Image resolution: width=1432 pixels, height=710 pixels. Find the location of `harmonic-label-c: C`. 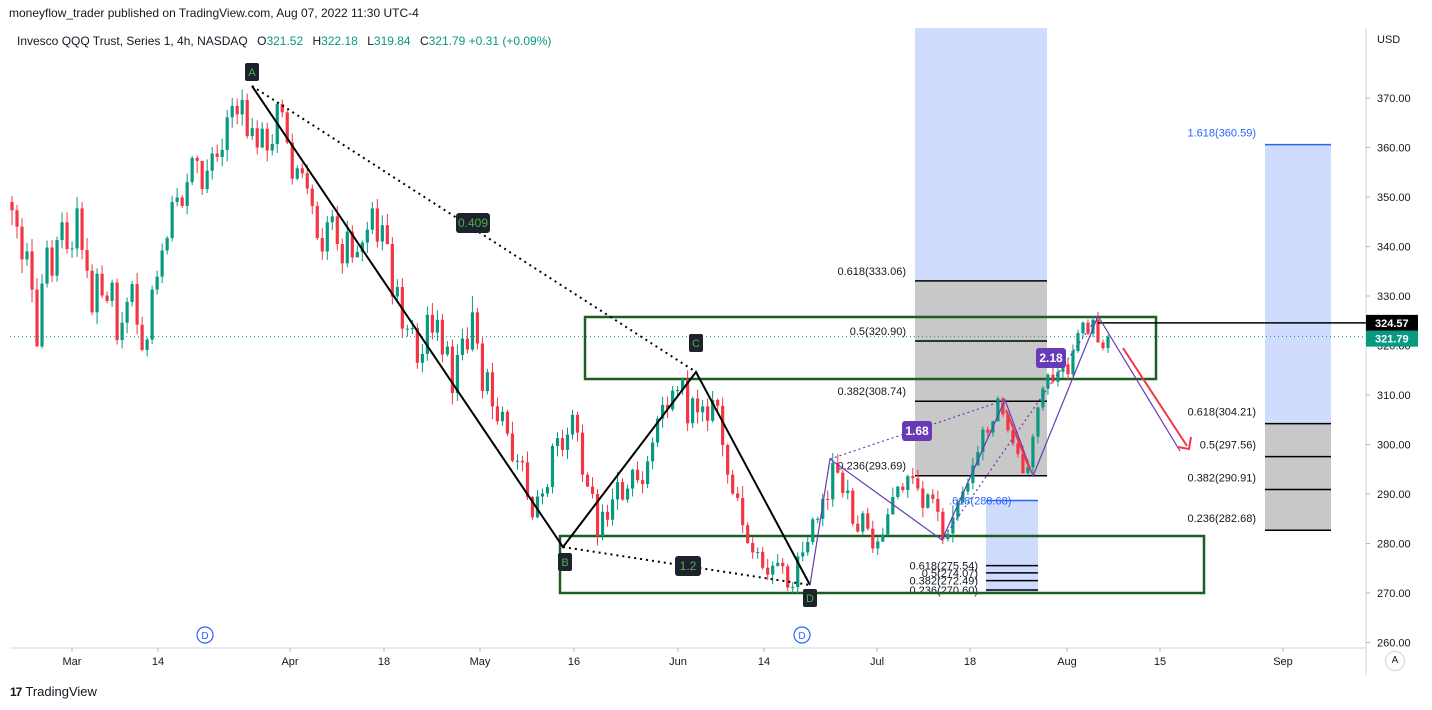

harmonic-label-c: C is located at coordinates (696, 344).